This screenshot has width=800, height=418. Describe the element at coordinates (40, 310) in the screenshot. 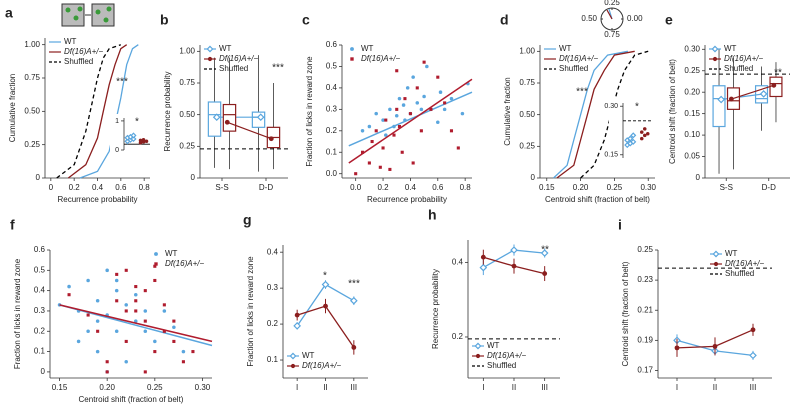

I see `y-tick-label: 0.3` at that location.